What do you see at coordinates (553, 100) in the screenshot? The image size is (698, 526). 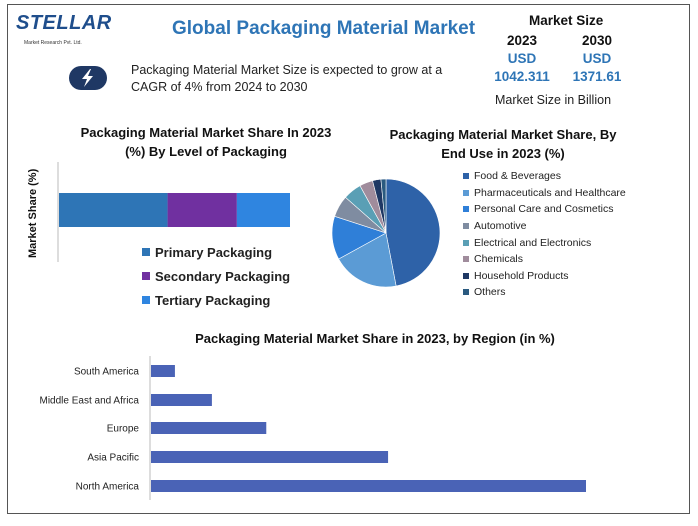 I see `market-size-footnote: Market Size in Billion` at bounding box center [553, 100].